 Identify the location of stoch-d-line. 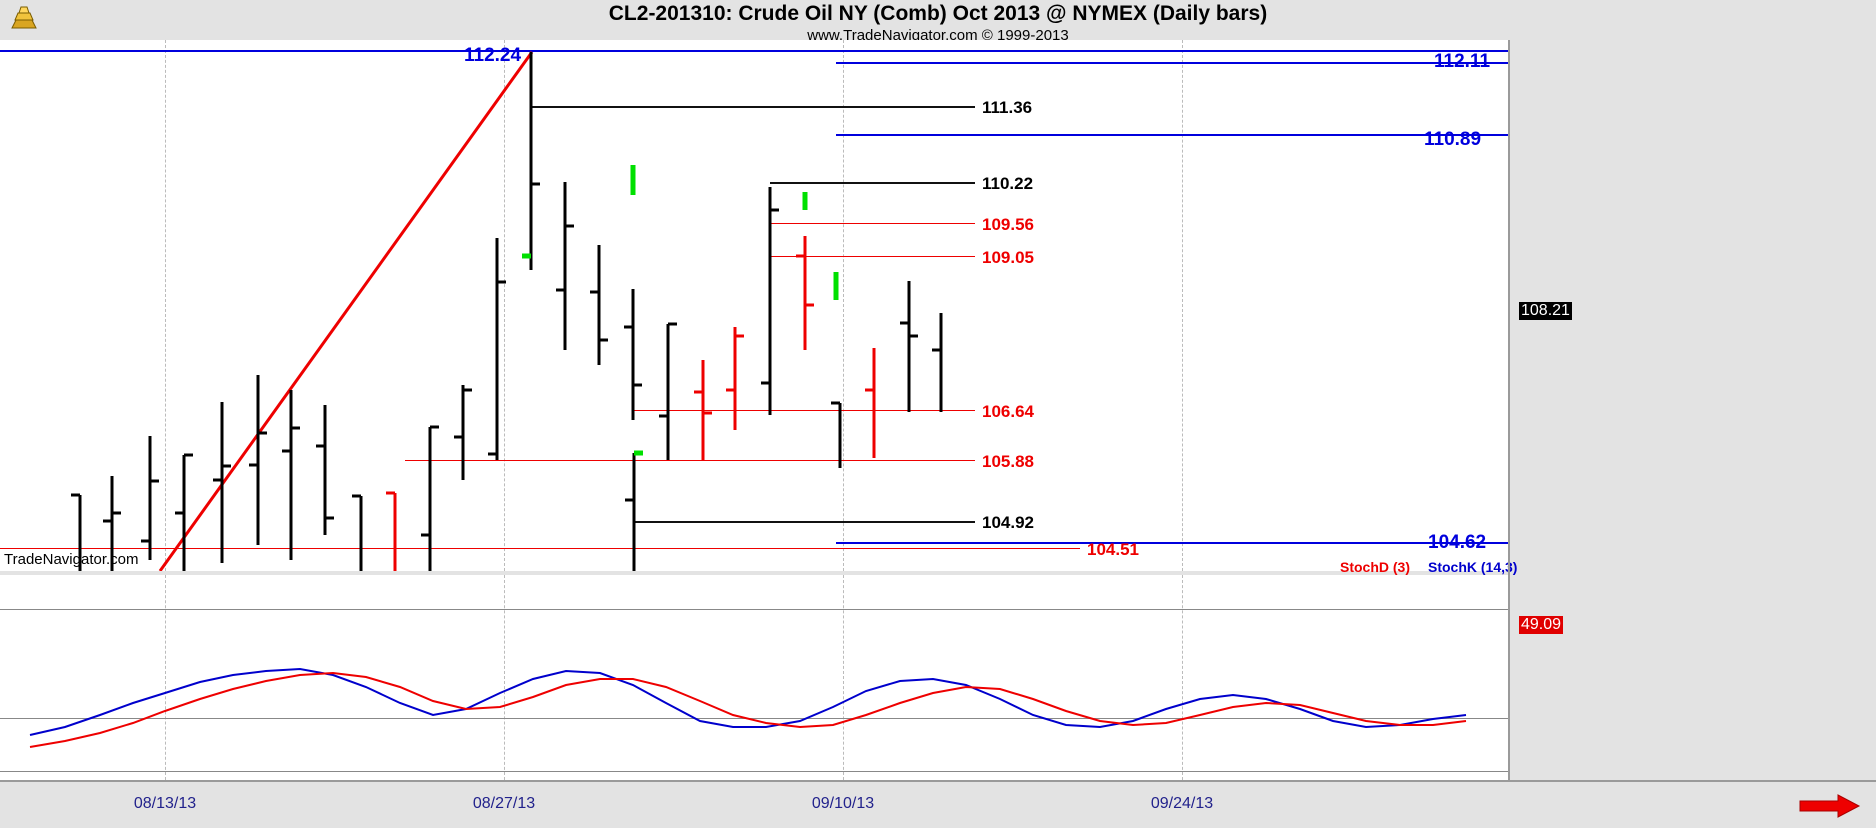
(748, 709).